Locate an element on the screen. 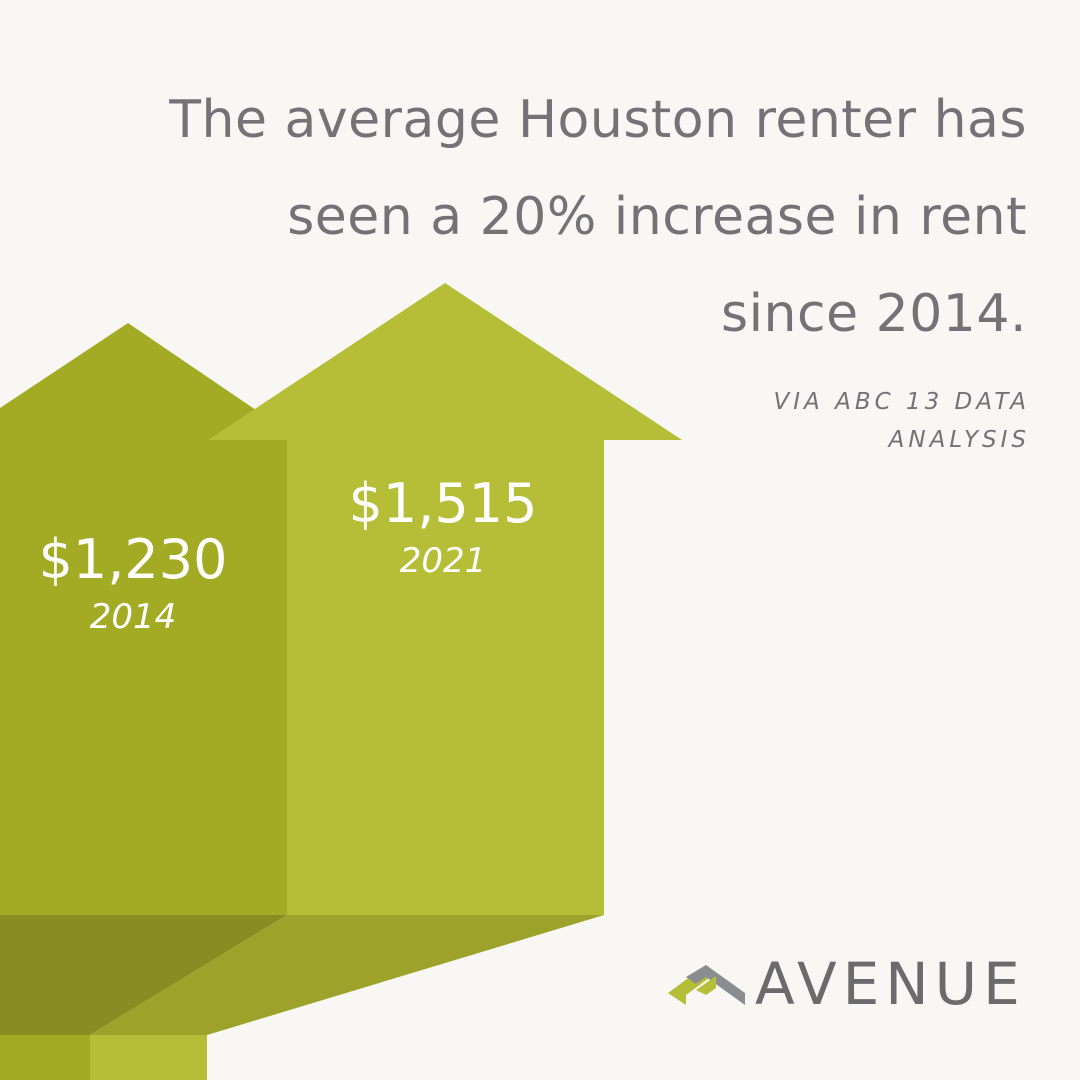 The width and height of the screenshot is (1080, 1080). headline-line: since 2014. is located at coordinates (874, 314).